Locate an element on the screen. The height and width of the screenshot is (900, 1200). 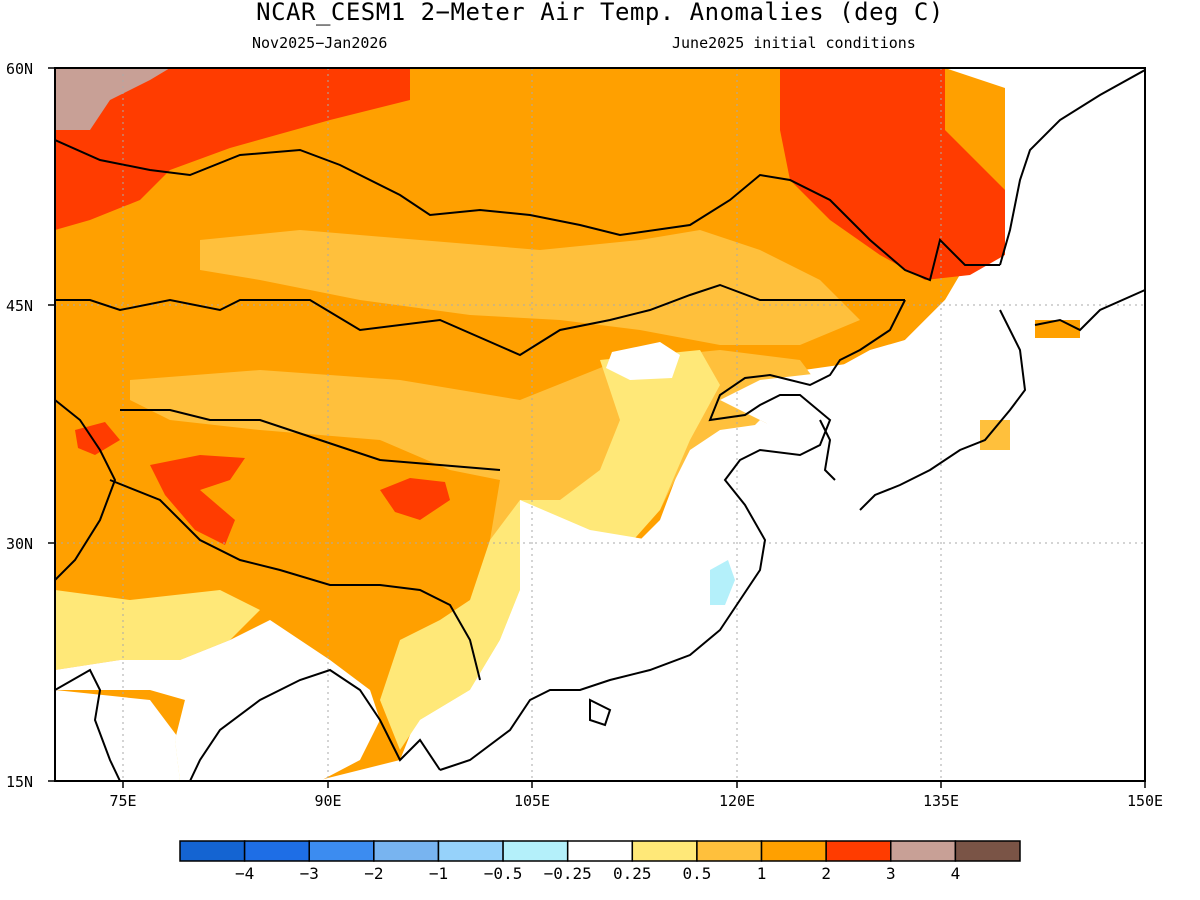
colorbar-label: 3 is located at coordinates (891, 873).